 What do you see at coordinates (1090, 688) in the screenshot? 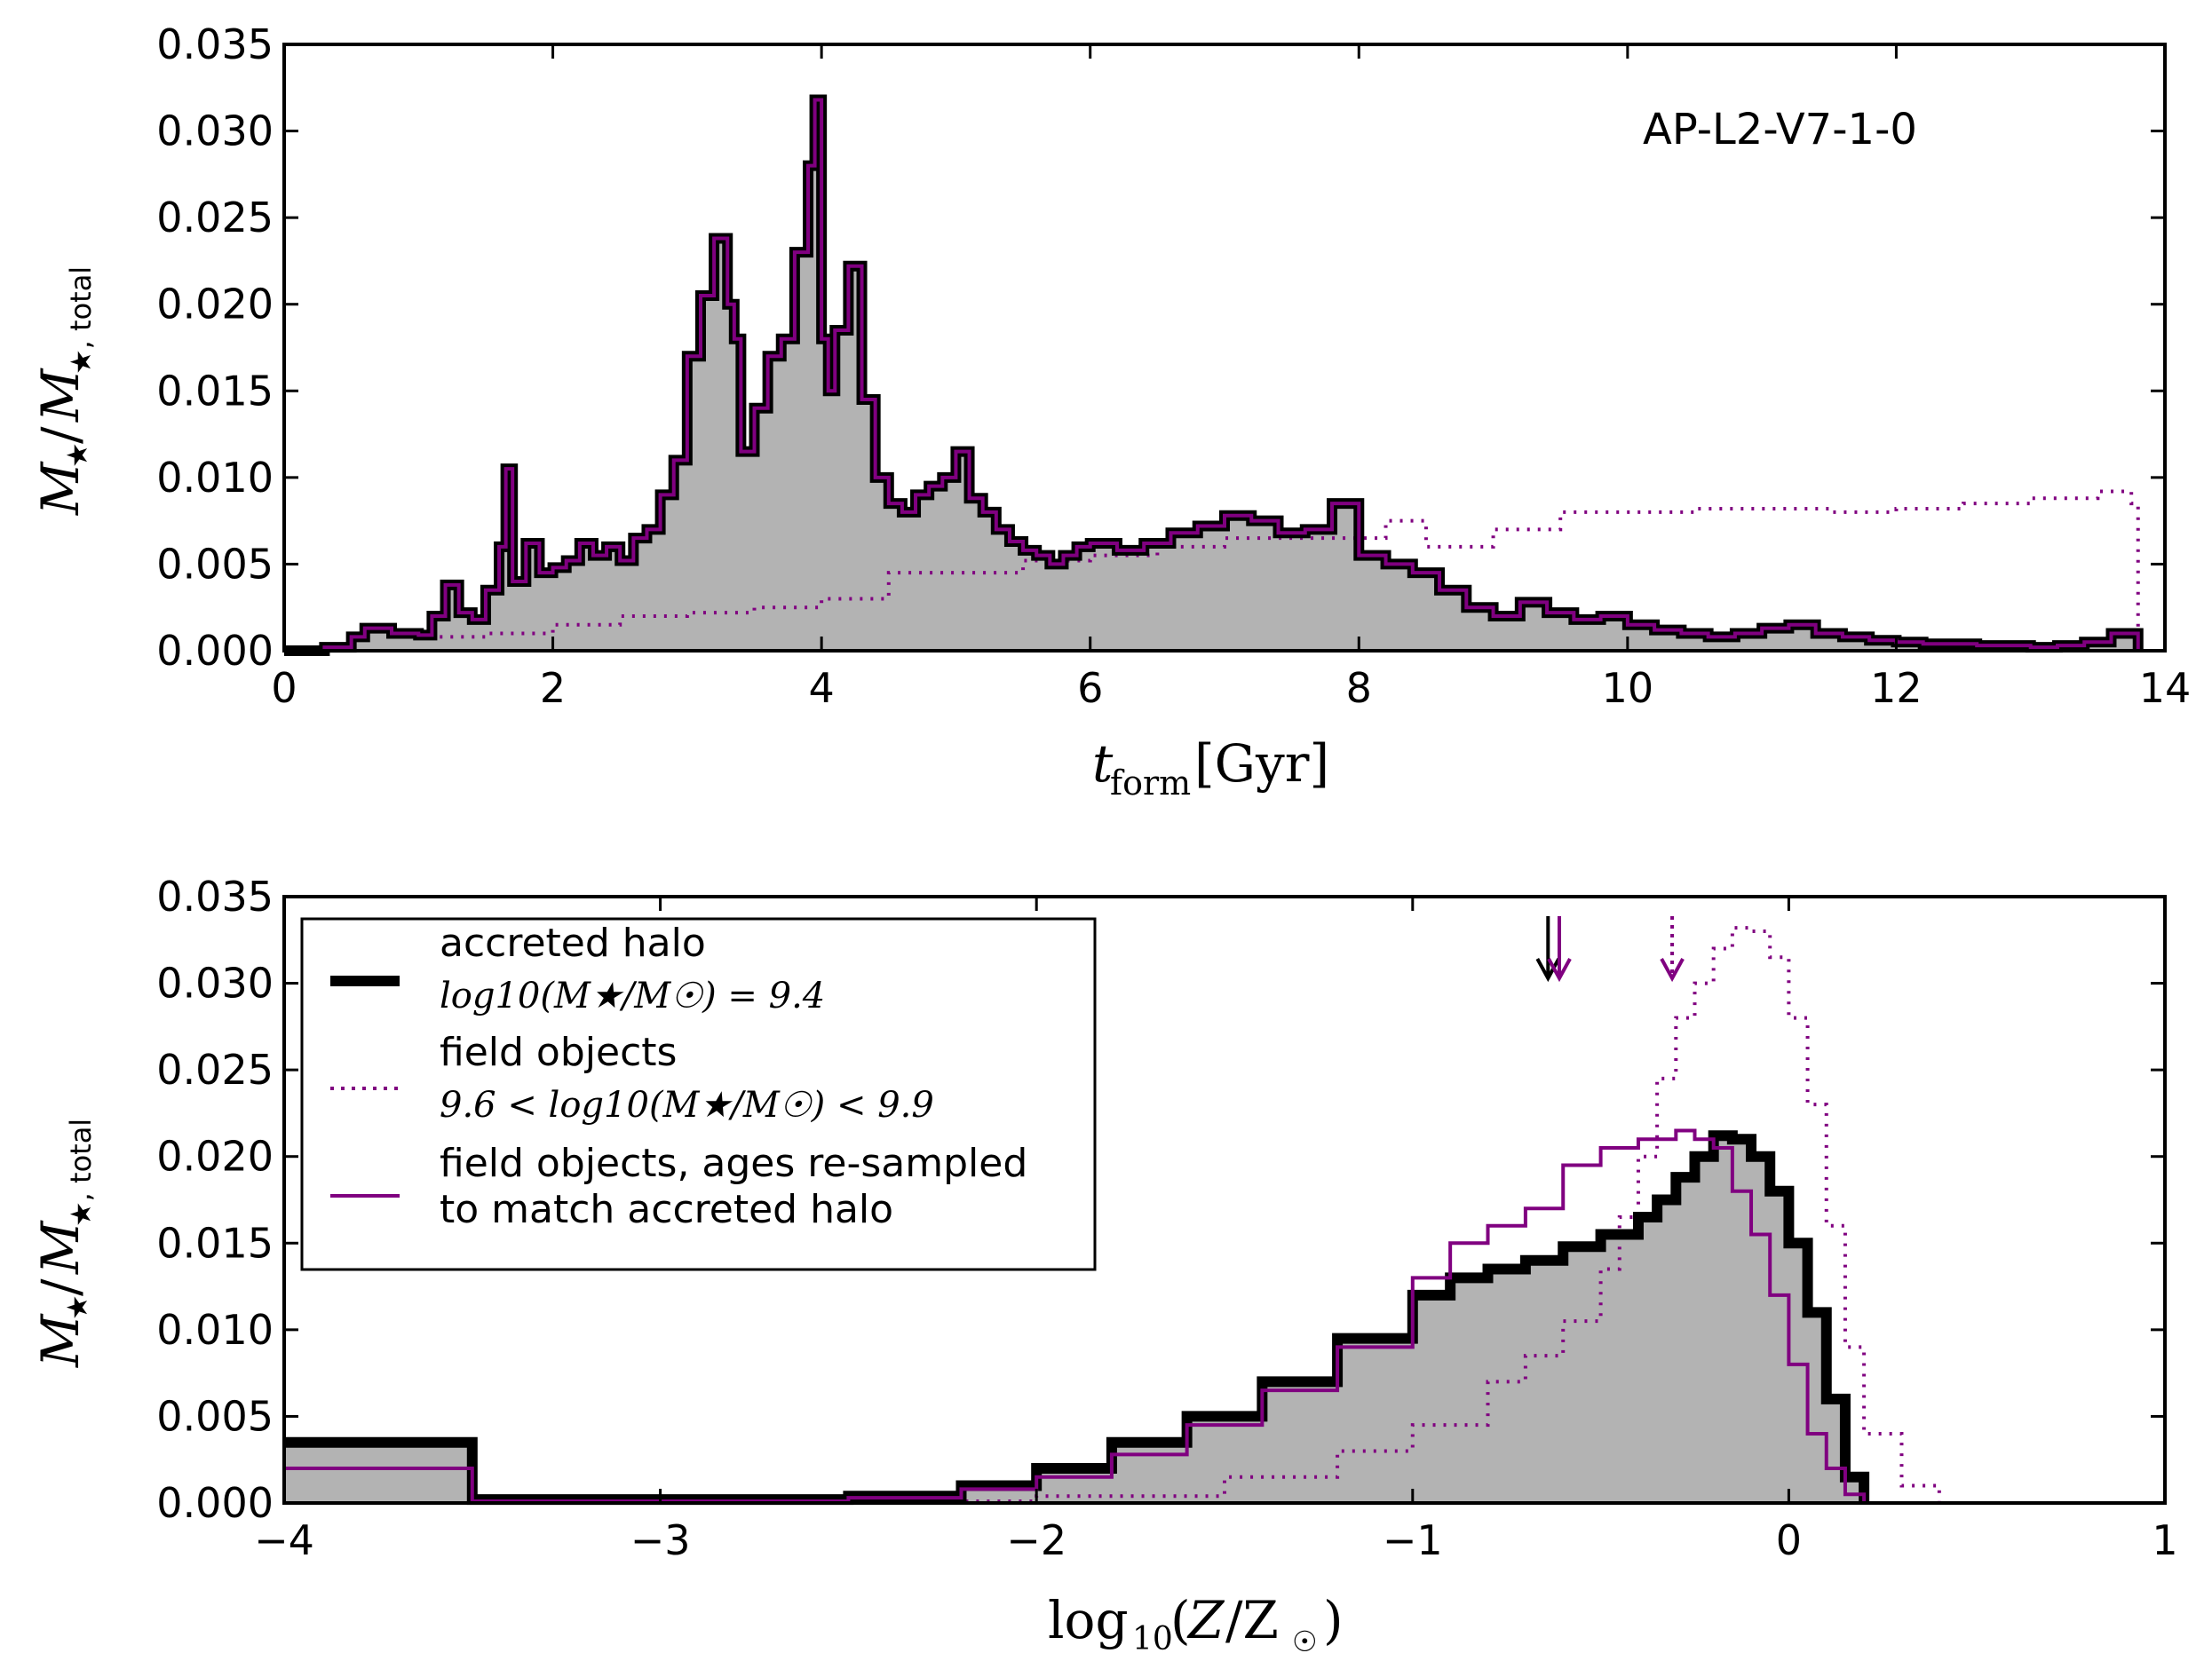
I see `top-xtick-label: 6` at bounding box center [1090, 688].